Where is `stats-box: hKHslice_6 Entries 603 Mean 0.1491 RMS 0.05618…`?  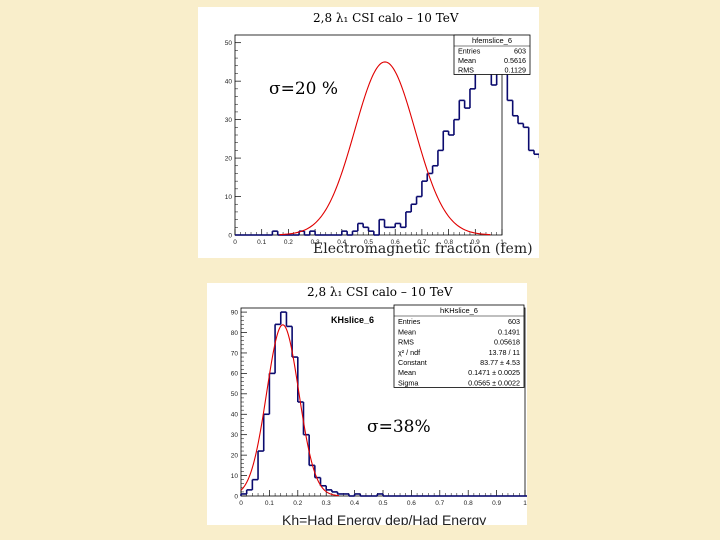 stats-box: hKHslice_6 Entries 603 Mean 0.1491 RMS 0.05618… is located at coordinates (459, 346).